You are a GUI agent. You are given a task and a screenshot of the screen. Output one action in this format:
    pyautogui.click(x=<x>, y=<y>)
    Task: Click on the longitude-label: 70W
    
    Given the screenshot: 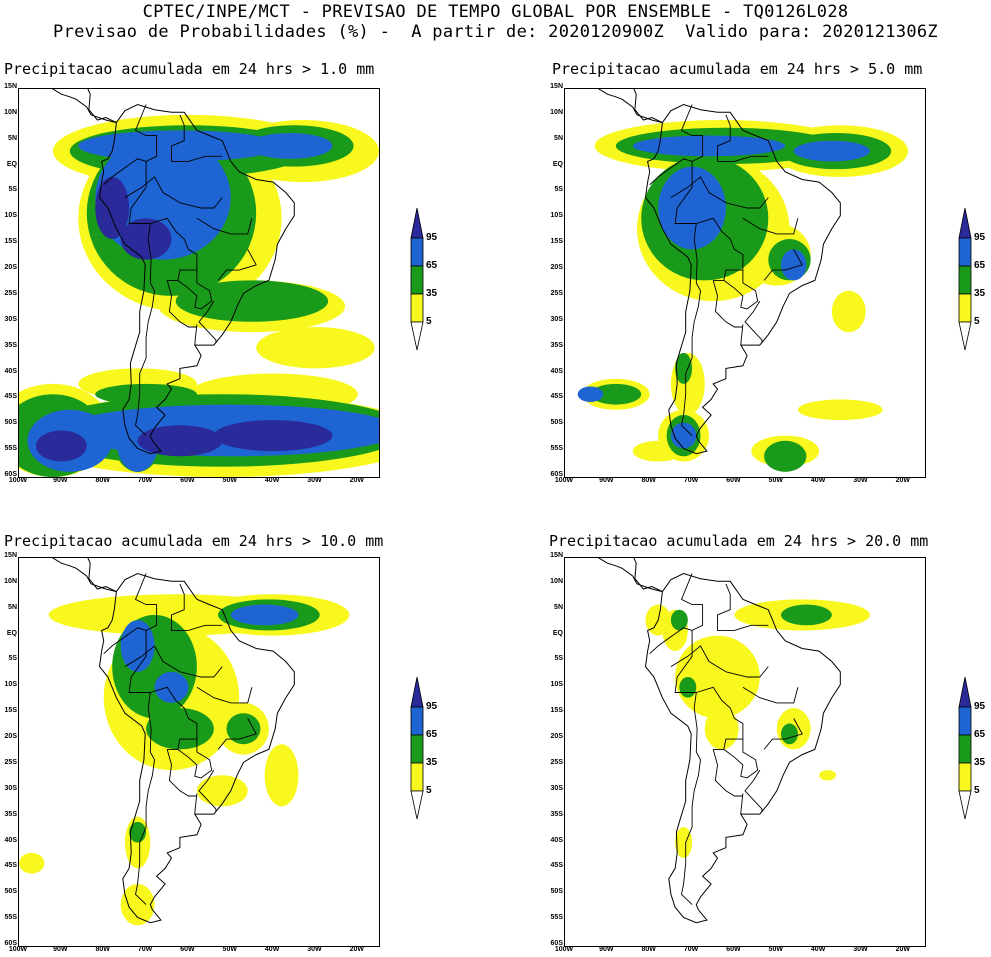 What is the action you would take?
    pyautogui.click(x=691, y=480)
    